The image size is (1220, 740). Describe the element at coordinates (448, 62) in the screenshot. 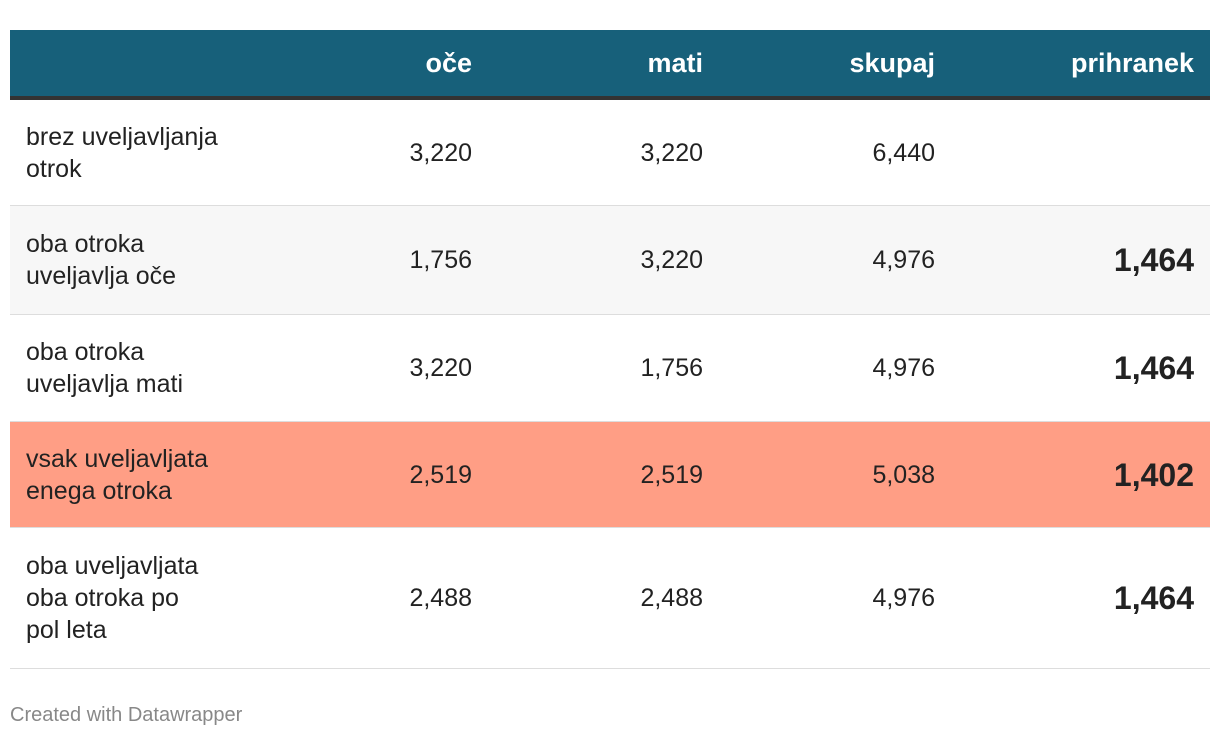

I see `column-header: oče` at that location.